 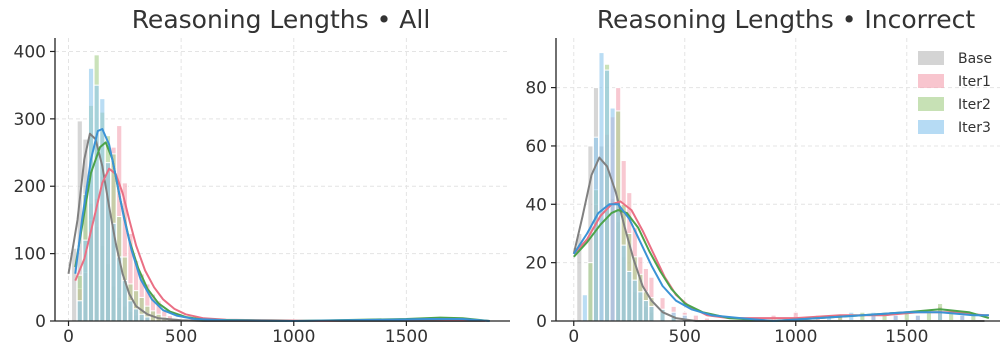 I want to click on y-tick-label: 40, so click(x=536, y=205).